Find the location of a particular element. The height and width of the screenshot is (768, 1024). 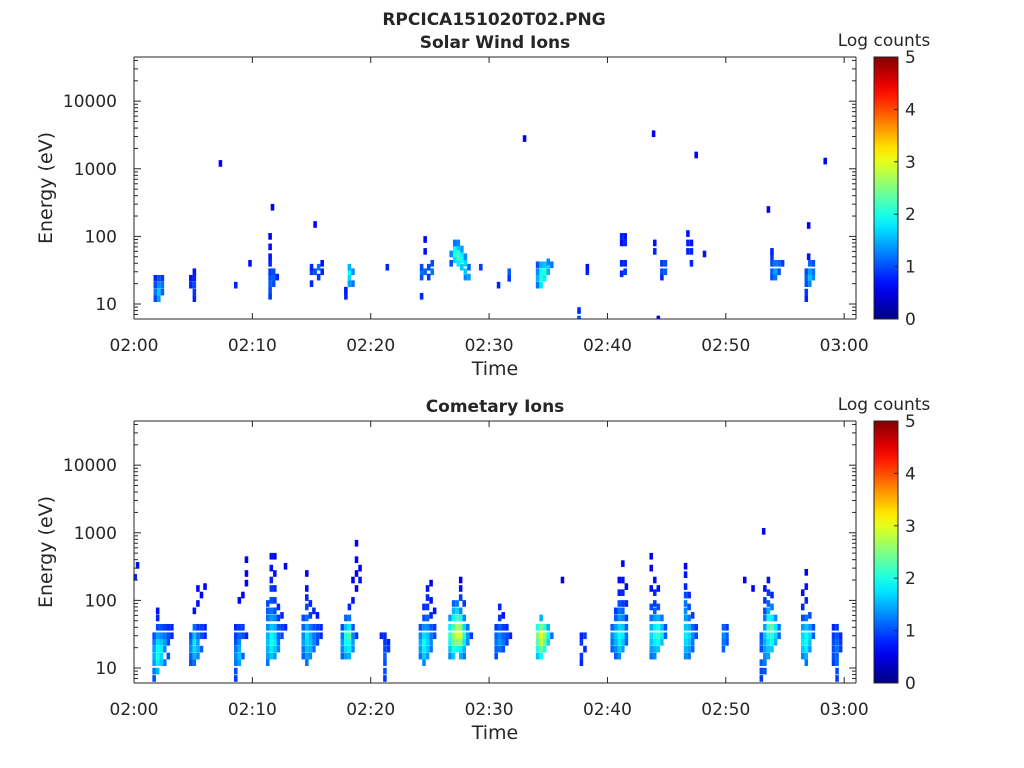

colorbar-tick-label: 1 is located at coordinates (910, 632).